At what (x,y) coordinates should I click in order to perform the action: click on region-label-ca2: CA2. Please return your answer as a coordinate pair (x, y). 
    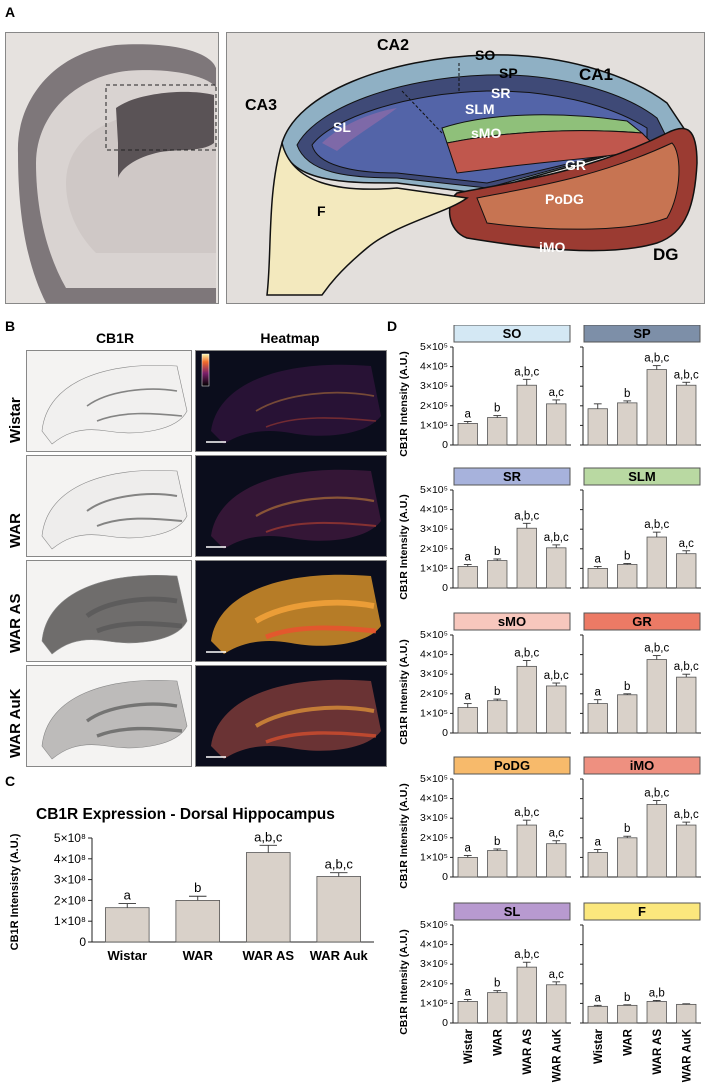
    Looking at the image, I should click on (393, 45).